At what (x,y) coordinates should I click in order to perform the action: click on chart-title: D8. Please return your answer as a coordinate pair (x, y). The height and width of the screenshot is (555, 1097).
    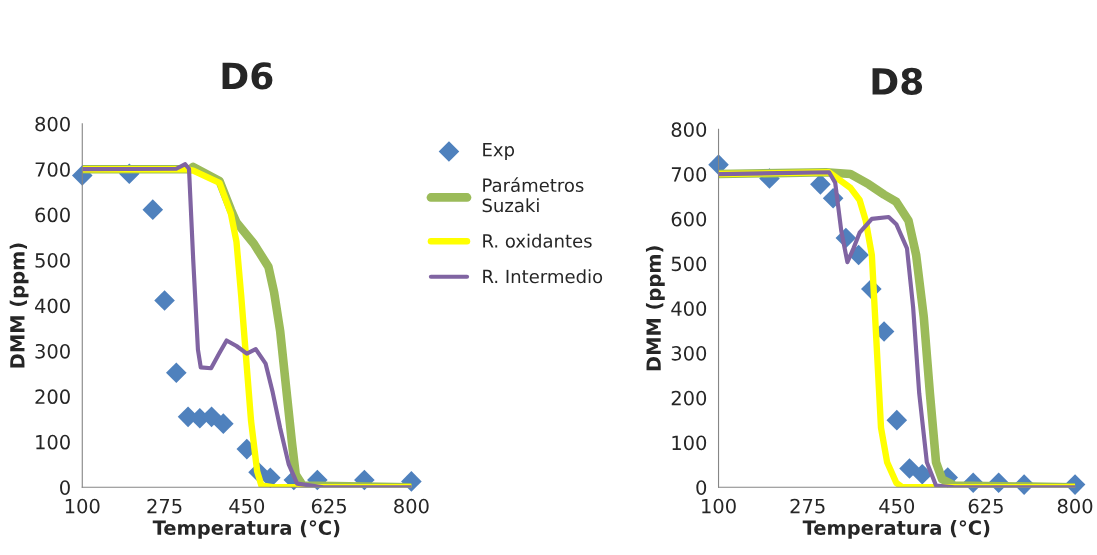
    Looking at the image, I should click on (897, 81).